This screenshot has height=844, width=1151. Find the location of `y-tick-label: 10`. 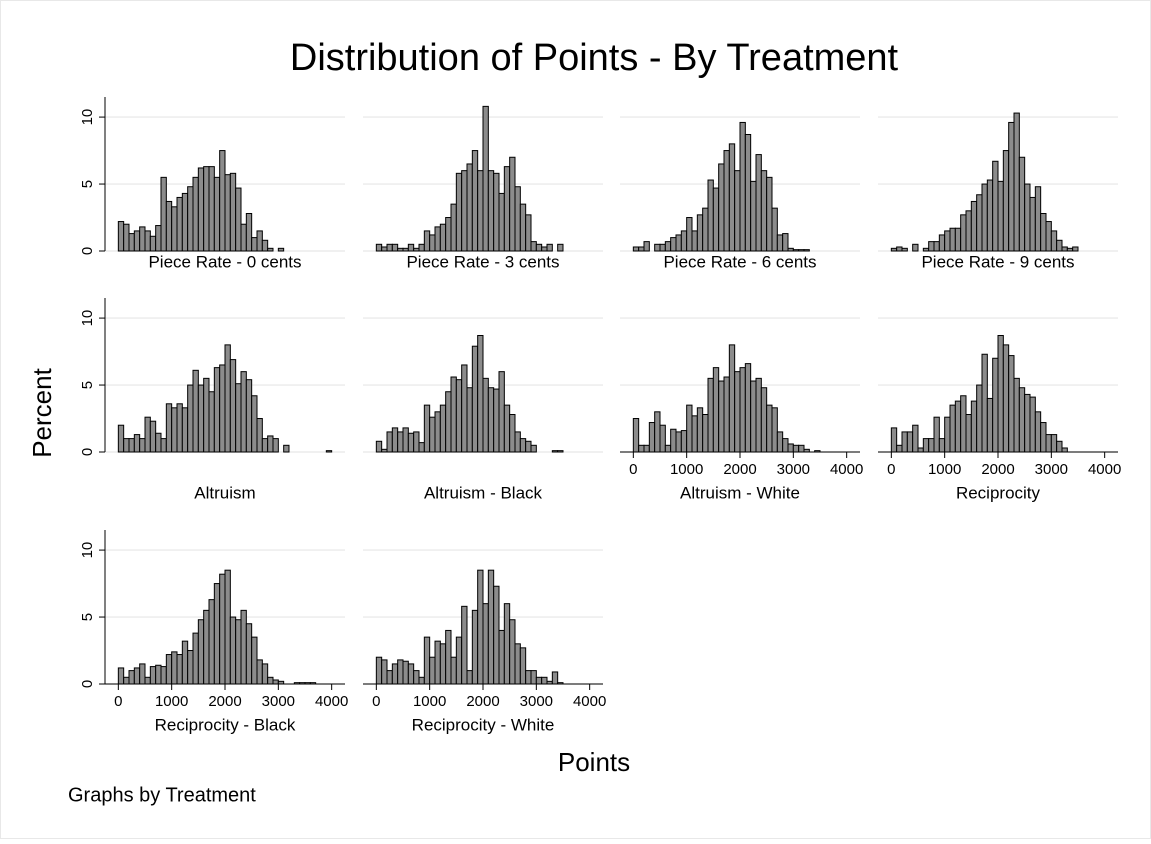

y-tick-label: 10 is located at coordinates (87, 117).